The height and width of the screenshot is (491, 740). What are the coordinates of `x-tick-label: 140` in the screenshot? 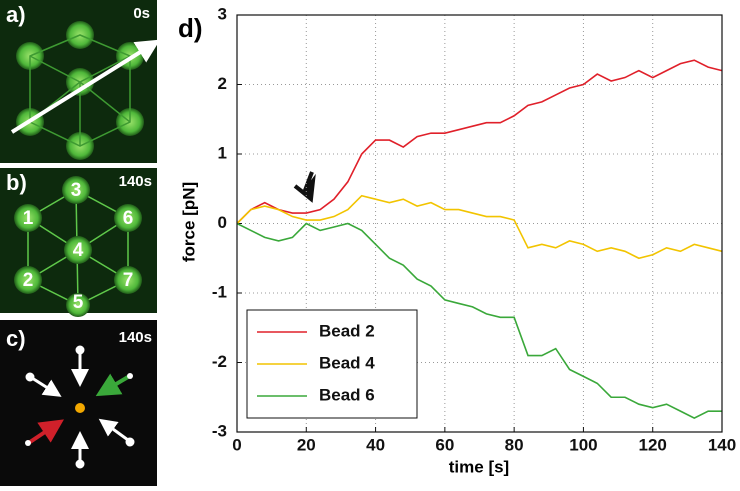 It's located at (722, 444).